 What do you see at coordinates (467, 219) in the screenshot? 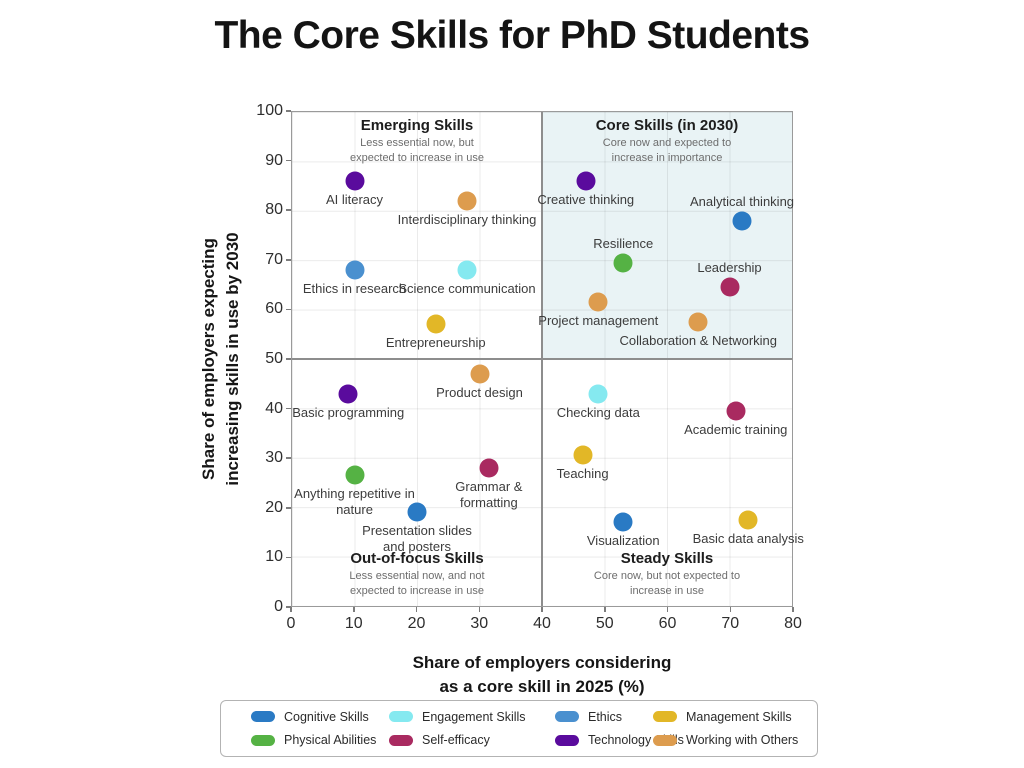
I see `point-label-interdisciplinary-thinking: Interdisciplinary thinking` at bounding box center [467, 219].